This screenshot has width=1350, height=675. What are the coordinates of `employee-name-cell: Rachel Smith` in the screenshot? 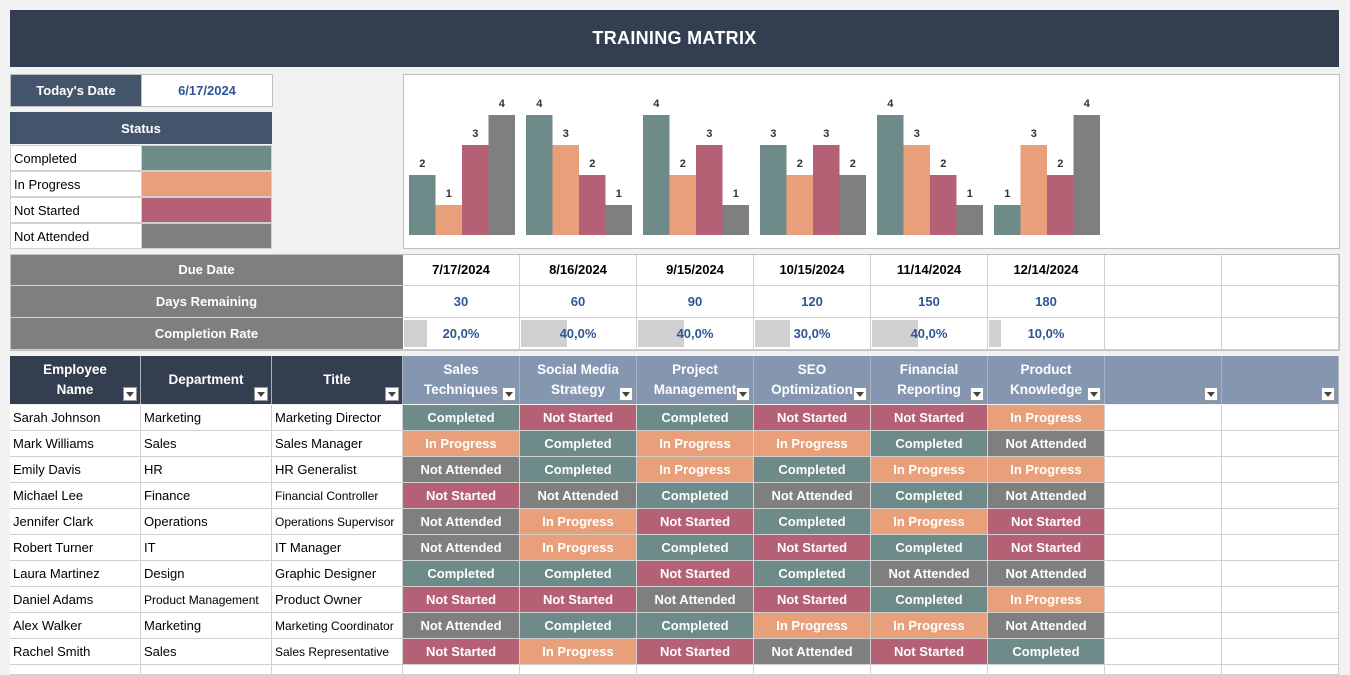 It's located at (75, 652).